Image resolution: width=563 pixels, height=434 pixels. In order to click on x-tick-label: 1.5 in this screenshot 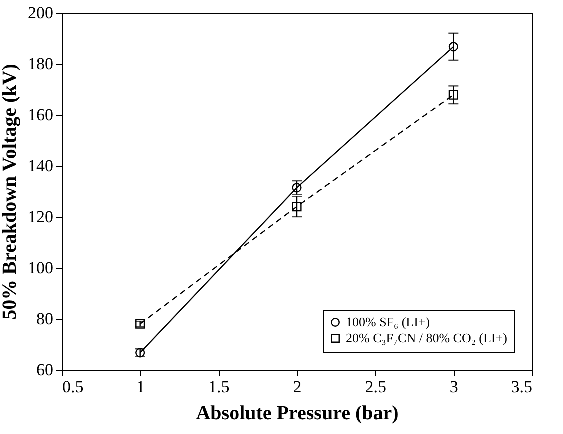, I will do `click(219, 387)`.